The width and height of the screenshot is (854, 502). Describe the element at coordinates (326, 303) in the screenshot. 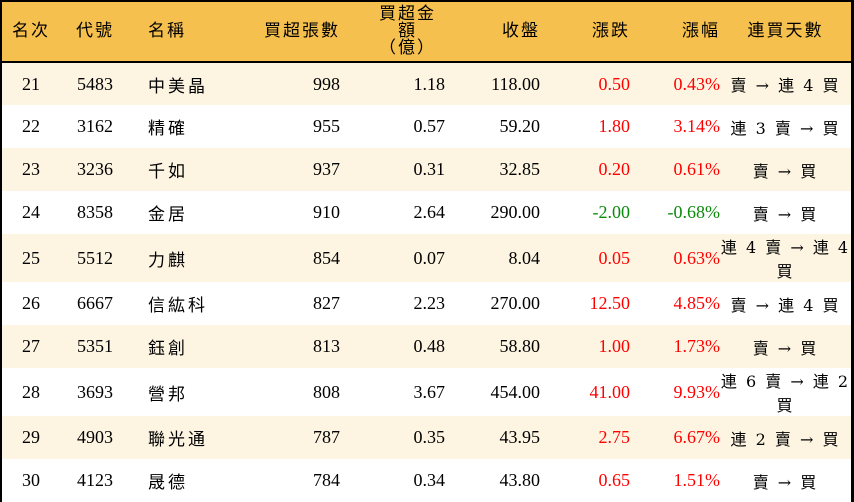

I see `net-buy-lots-cell: 827` at that location.